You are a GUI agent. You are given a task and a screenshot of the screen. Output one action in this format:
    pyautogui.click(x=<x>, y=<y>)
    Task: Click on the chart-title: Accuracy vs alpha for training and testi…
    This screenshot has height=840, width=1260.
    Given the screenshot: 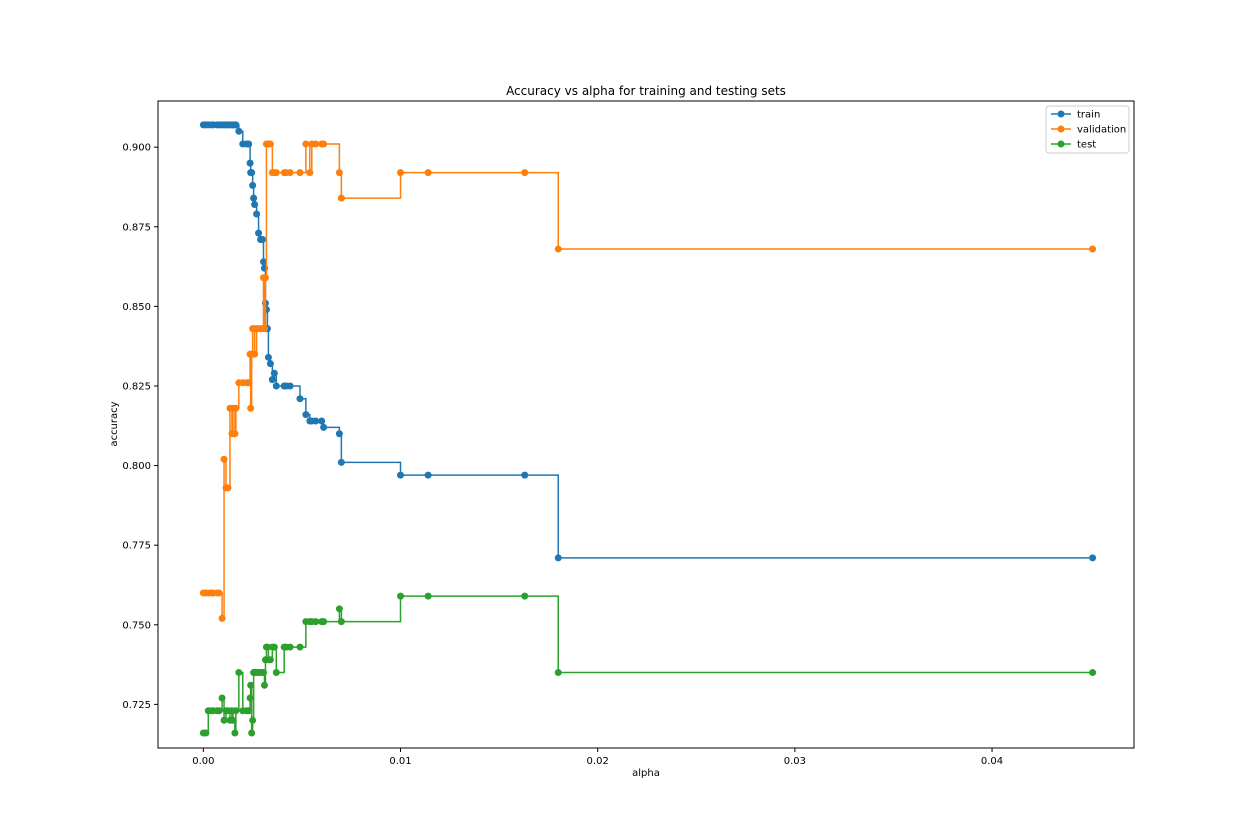 What is the action you would take?
    pyautogui.click(x=646, y=91)
    